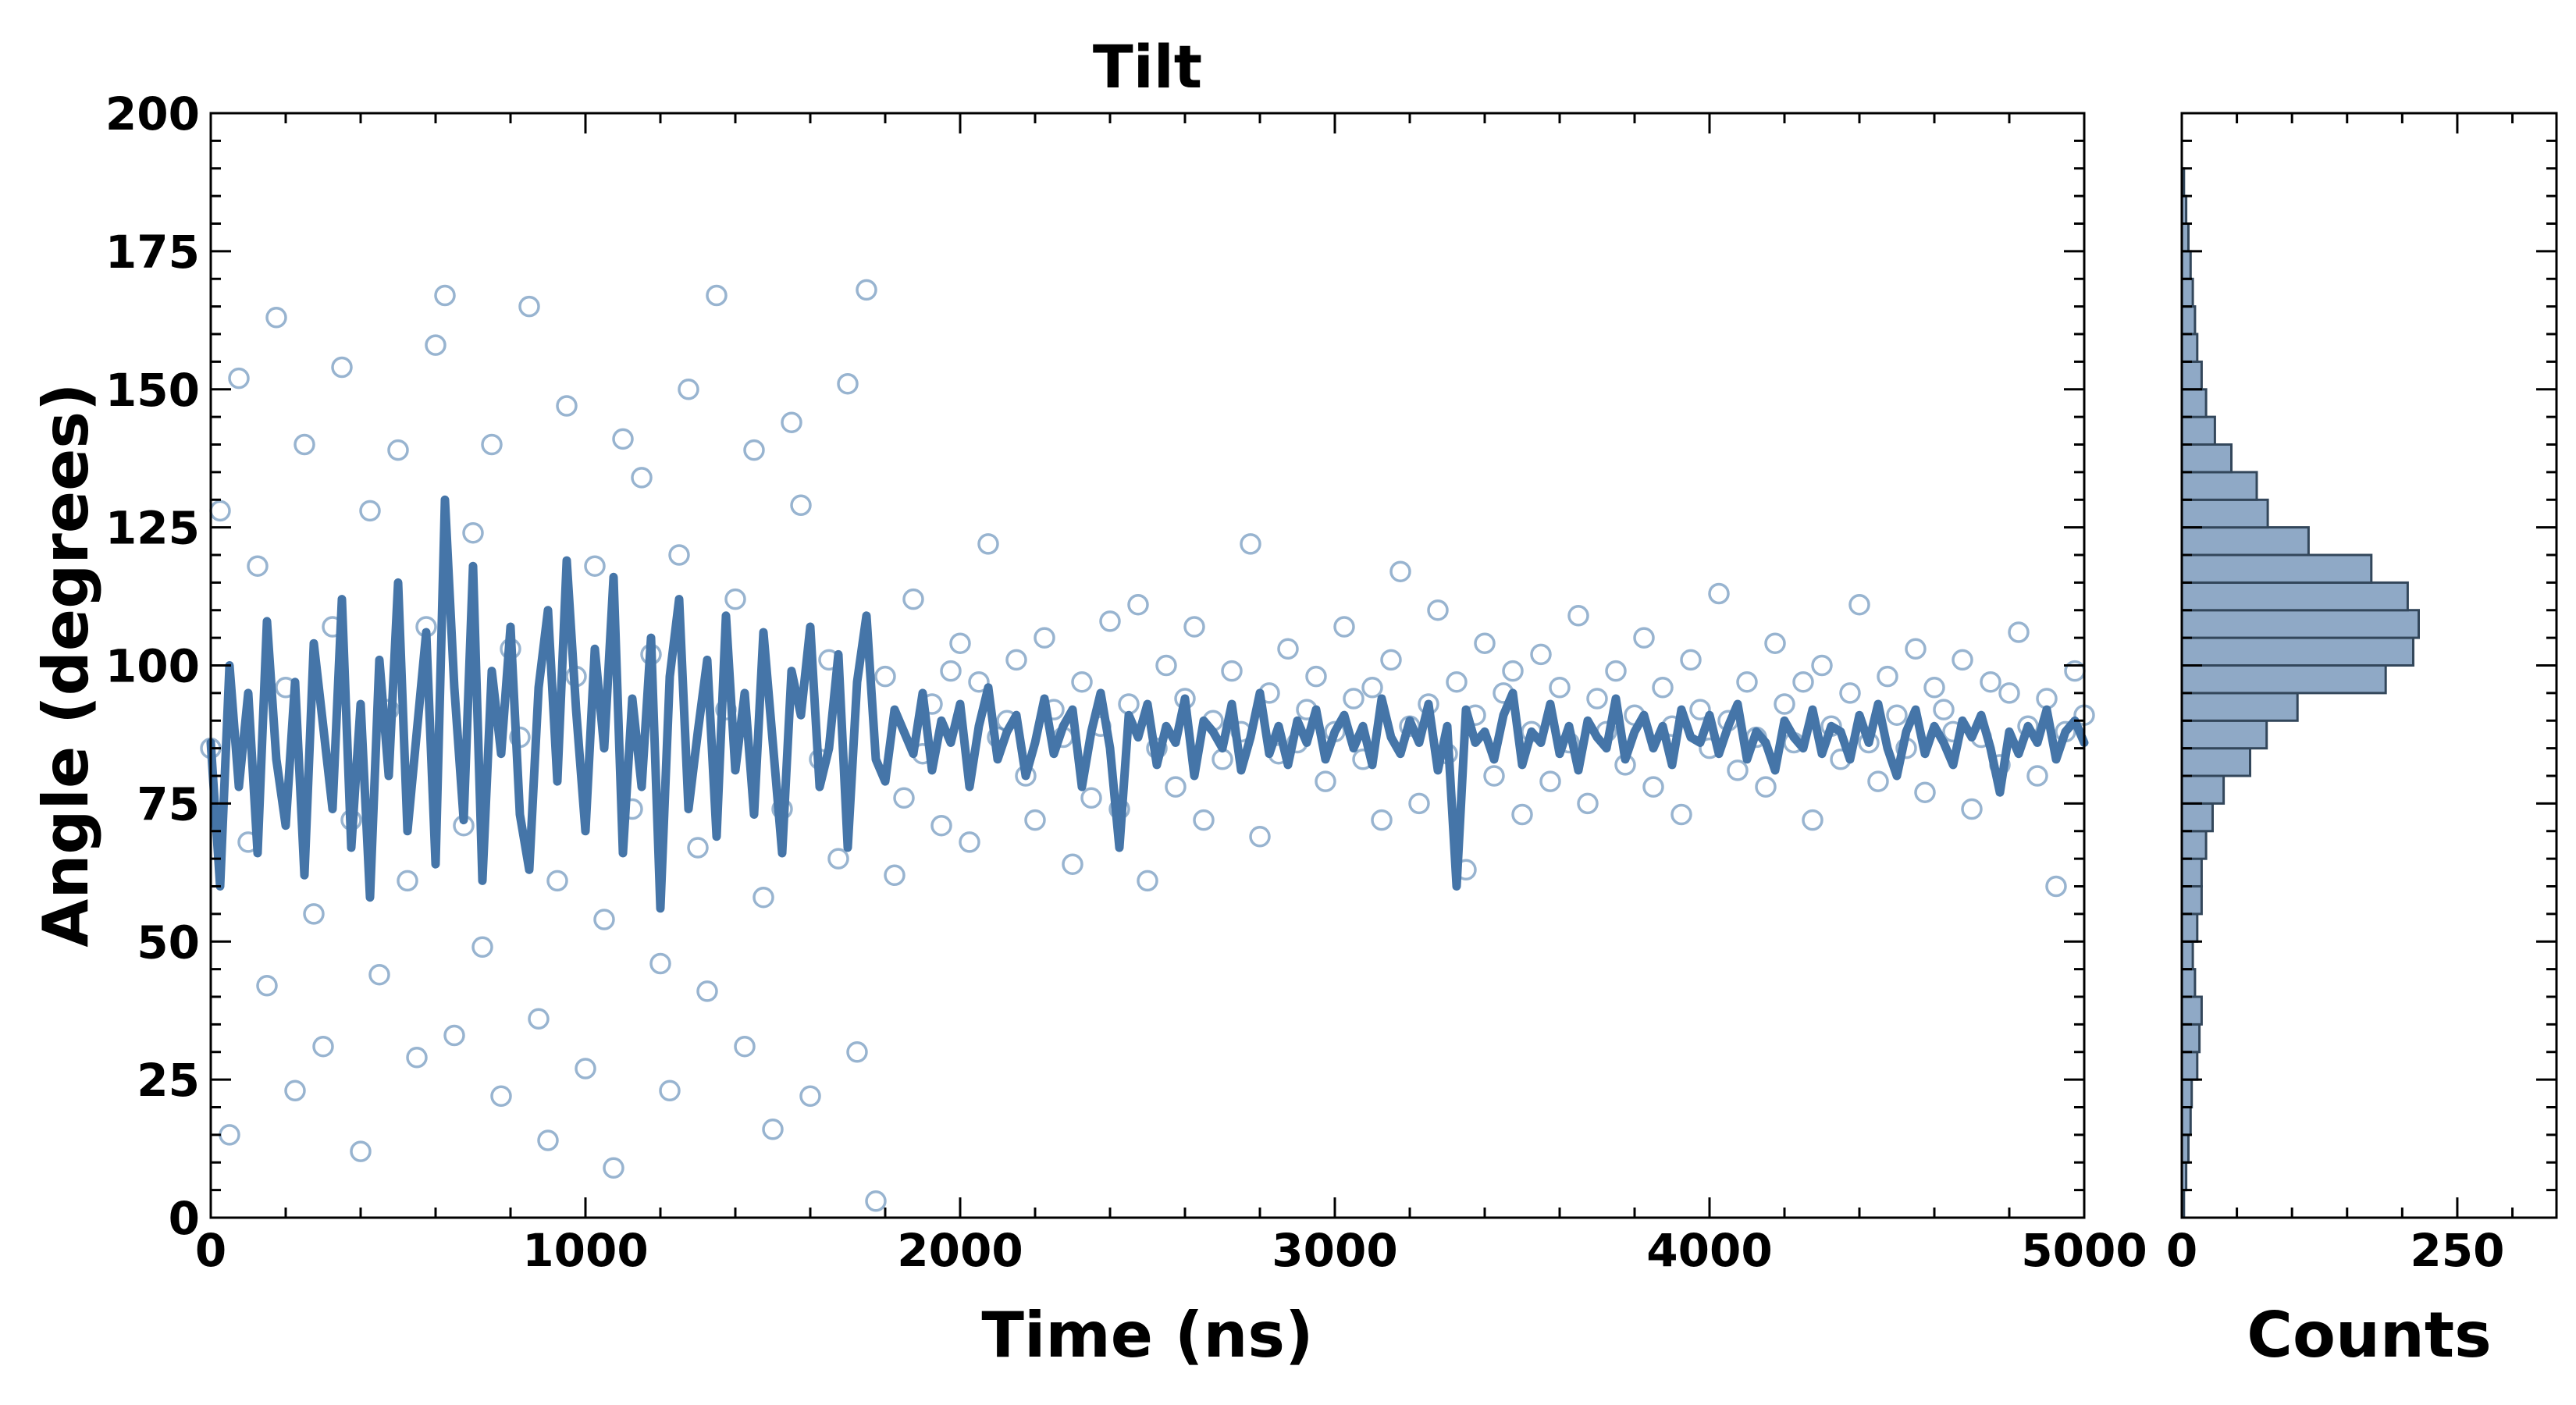  What do you see at coordinates (168, 804) in the screenshot?
I see `y-tick-label: 75` at bounding box center [168, 804].